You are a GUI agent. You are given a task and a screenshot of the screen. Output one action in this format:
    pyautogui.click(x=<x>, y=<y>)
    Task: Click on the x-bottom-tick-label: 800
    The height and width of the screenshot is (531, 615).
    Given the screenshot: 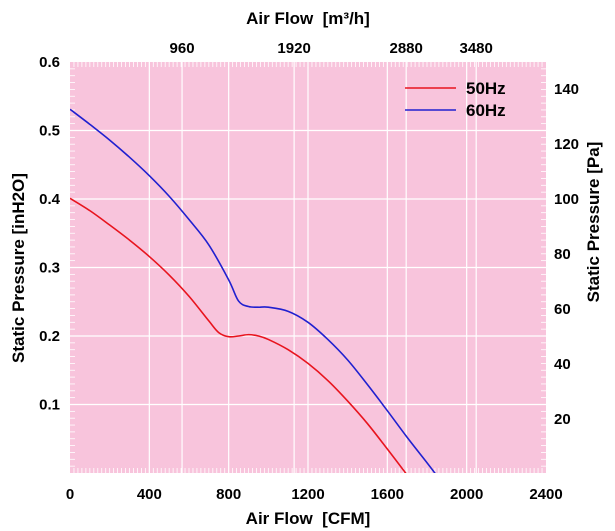 What is the action you would take?
    pyautogui.click(x=228, y=494)
    